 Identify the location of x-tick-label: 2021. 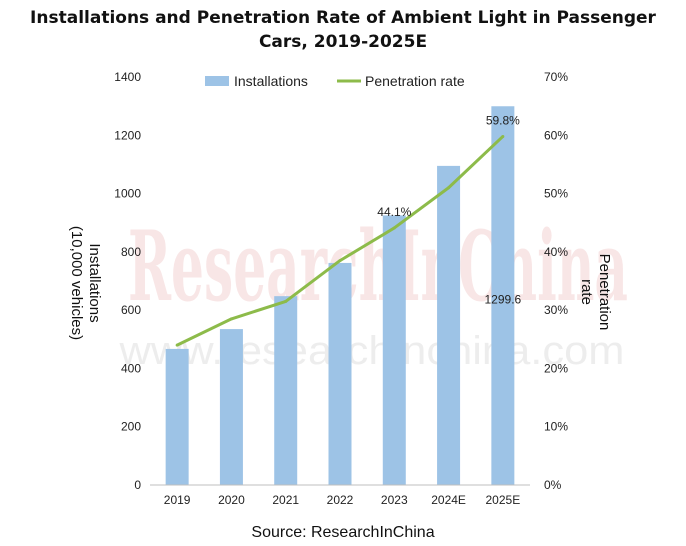
(285, 500).